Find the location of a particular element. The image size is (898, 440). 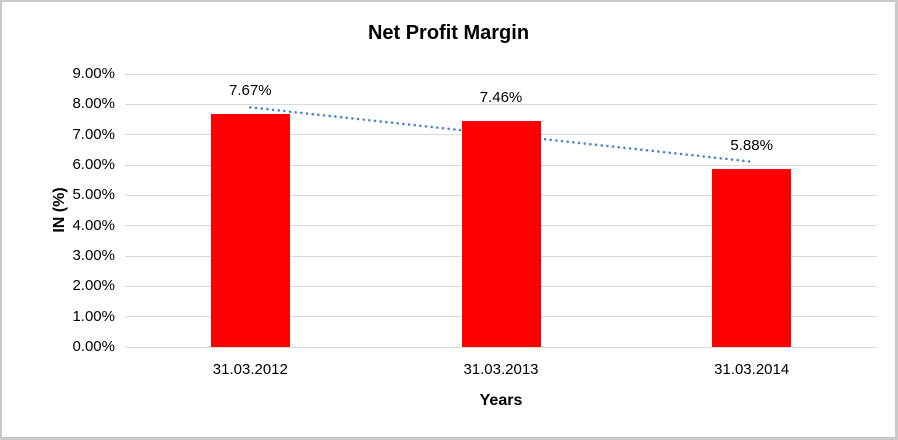

y-tick-label: 4.00% is located at coordinates (93, 225).